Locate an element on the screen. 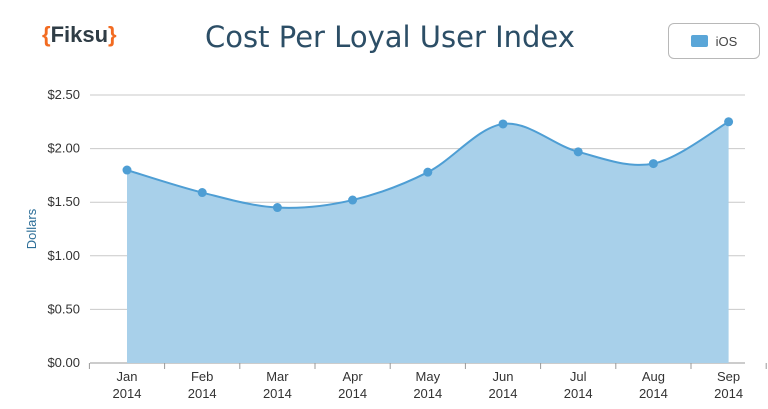 The height and width of the screenshot is (409, 768). logo-brace-open: { is located at coordinates (46, 34).